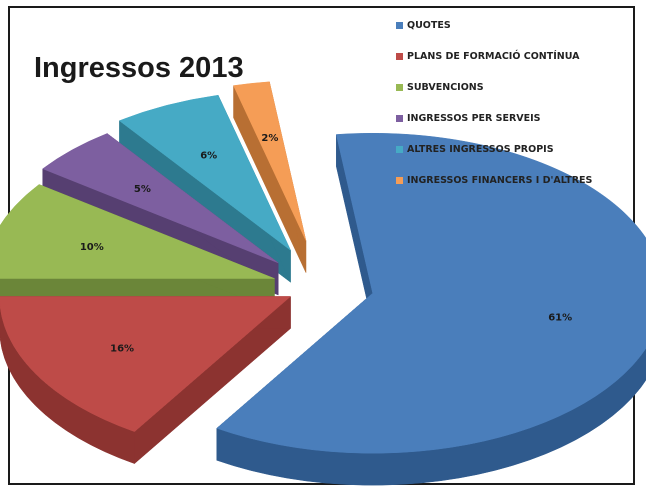 This screenshot has width=646, height=493. I want to click on legend-label: INGRESSOS FINANCERS I D'ALTRES, so click(500, 180).